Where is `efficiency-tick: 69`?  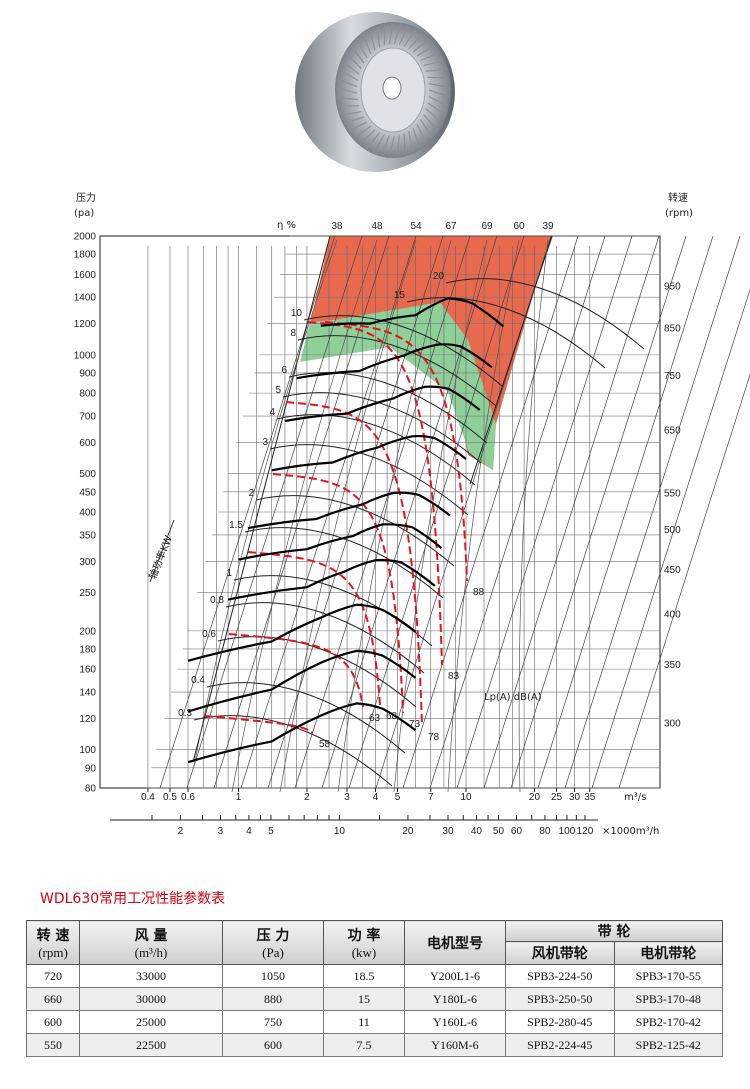
efficiency-tick: 69 is located at coordinates (487, 226).